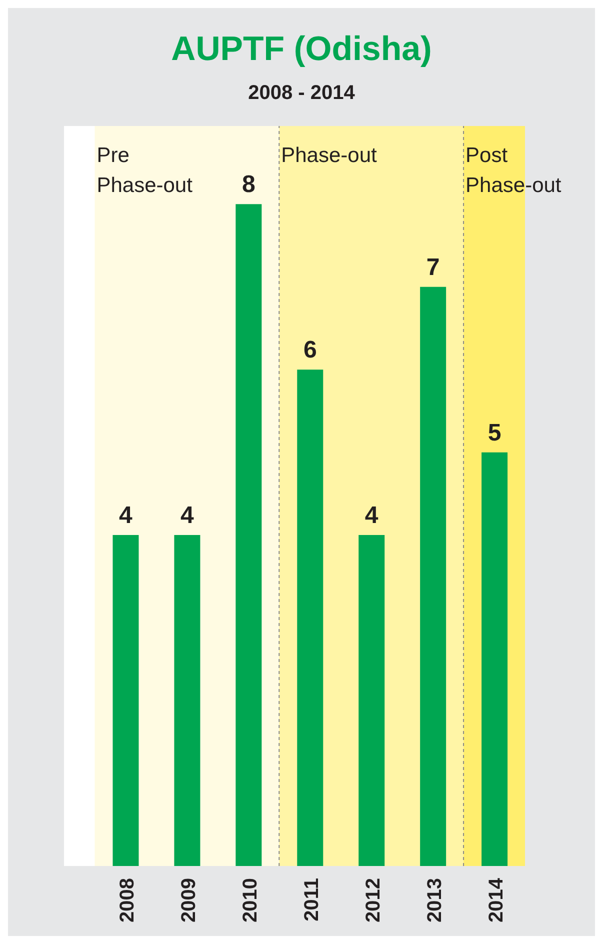  Describe the element at coordinates (373, 900) in the screenshot. I see `x-tick-label: 2012` at that location.